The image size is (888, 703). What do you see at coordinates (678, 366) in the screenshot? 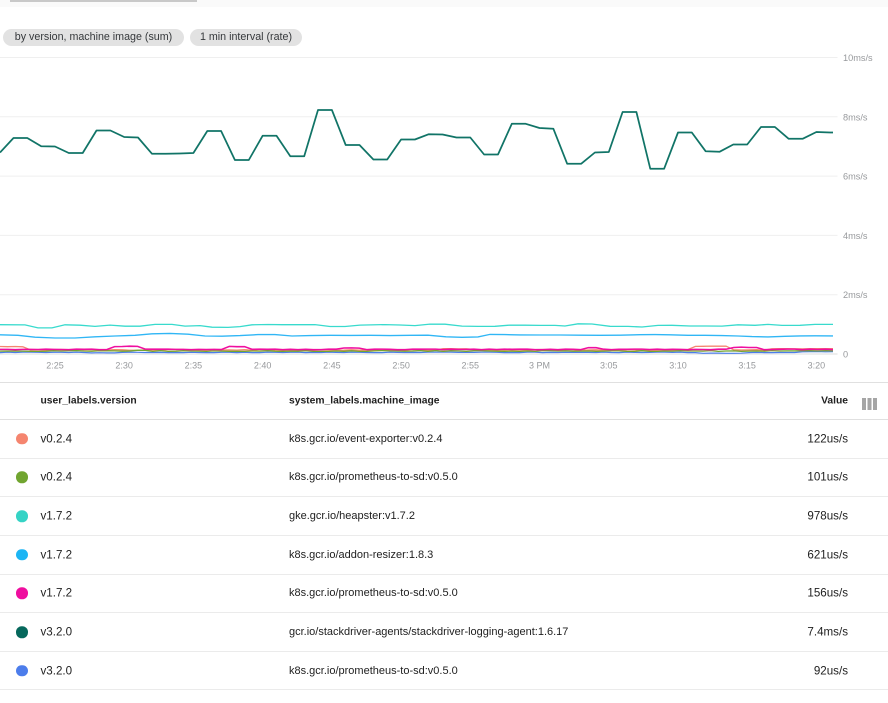
I see `svg-text: 3:10` at bounding box center [678, 366].